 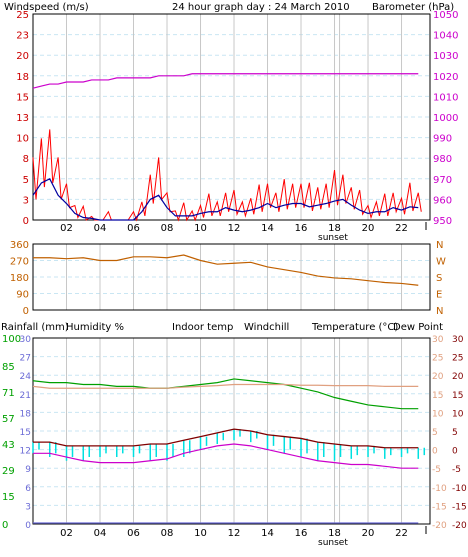 What do you see at coordinates (226, 438) in the screenshot?
I see `temperature-line` at bounding box center [226, 438].